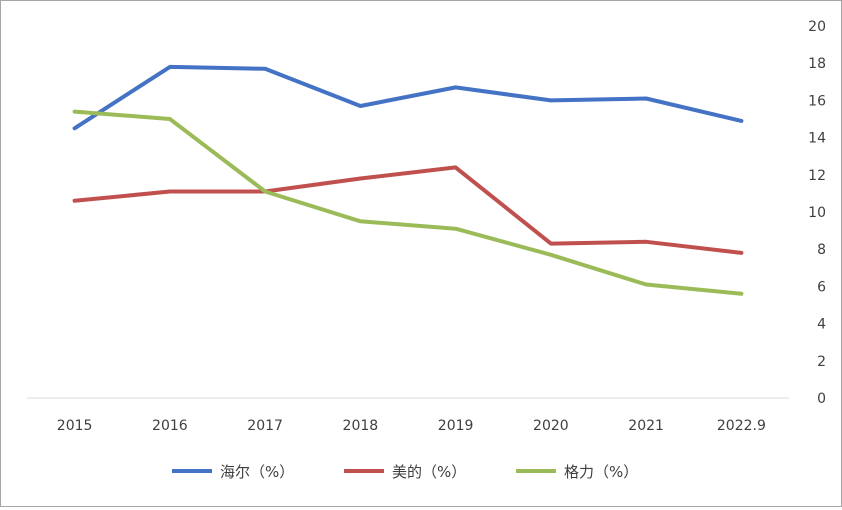 The height and width of the screenshot is (510, 842). Describe the element at coordinates (601, 471) in the screenshot. I see `legend-label: 格力（%）` at that location.